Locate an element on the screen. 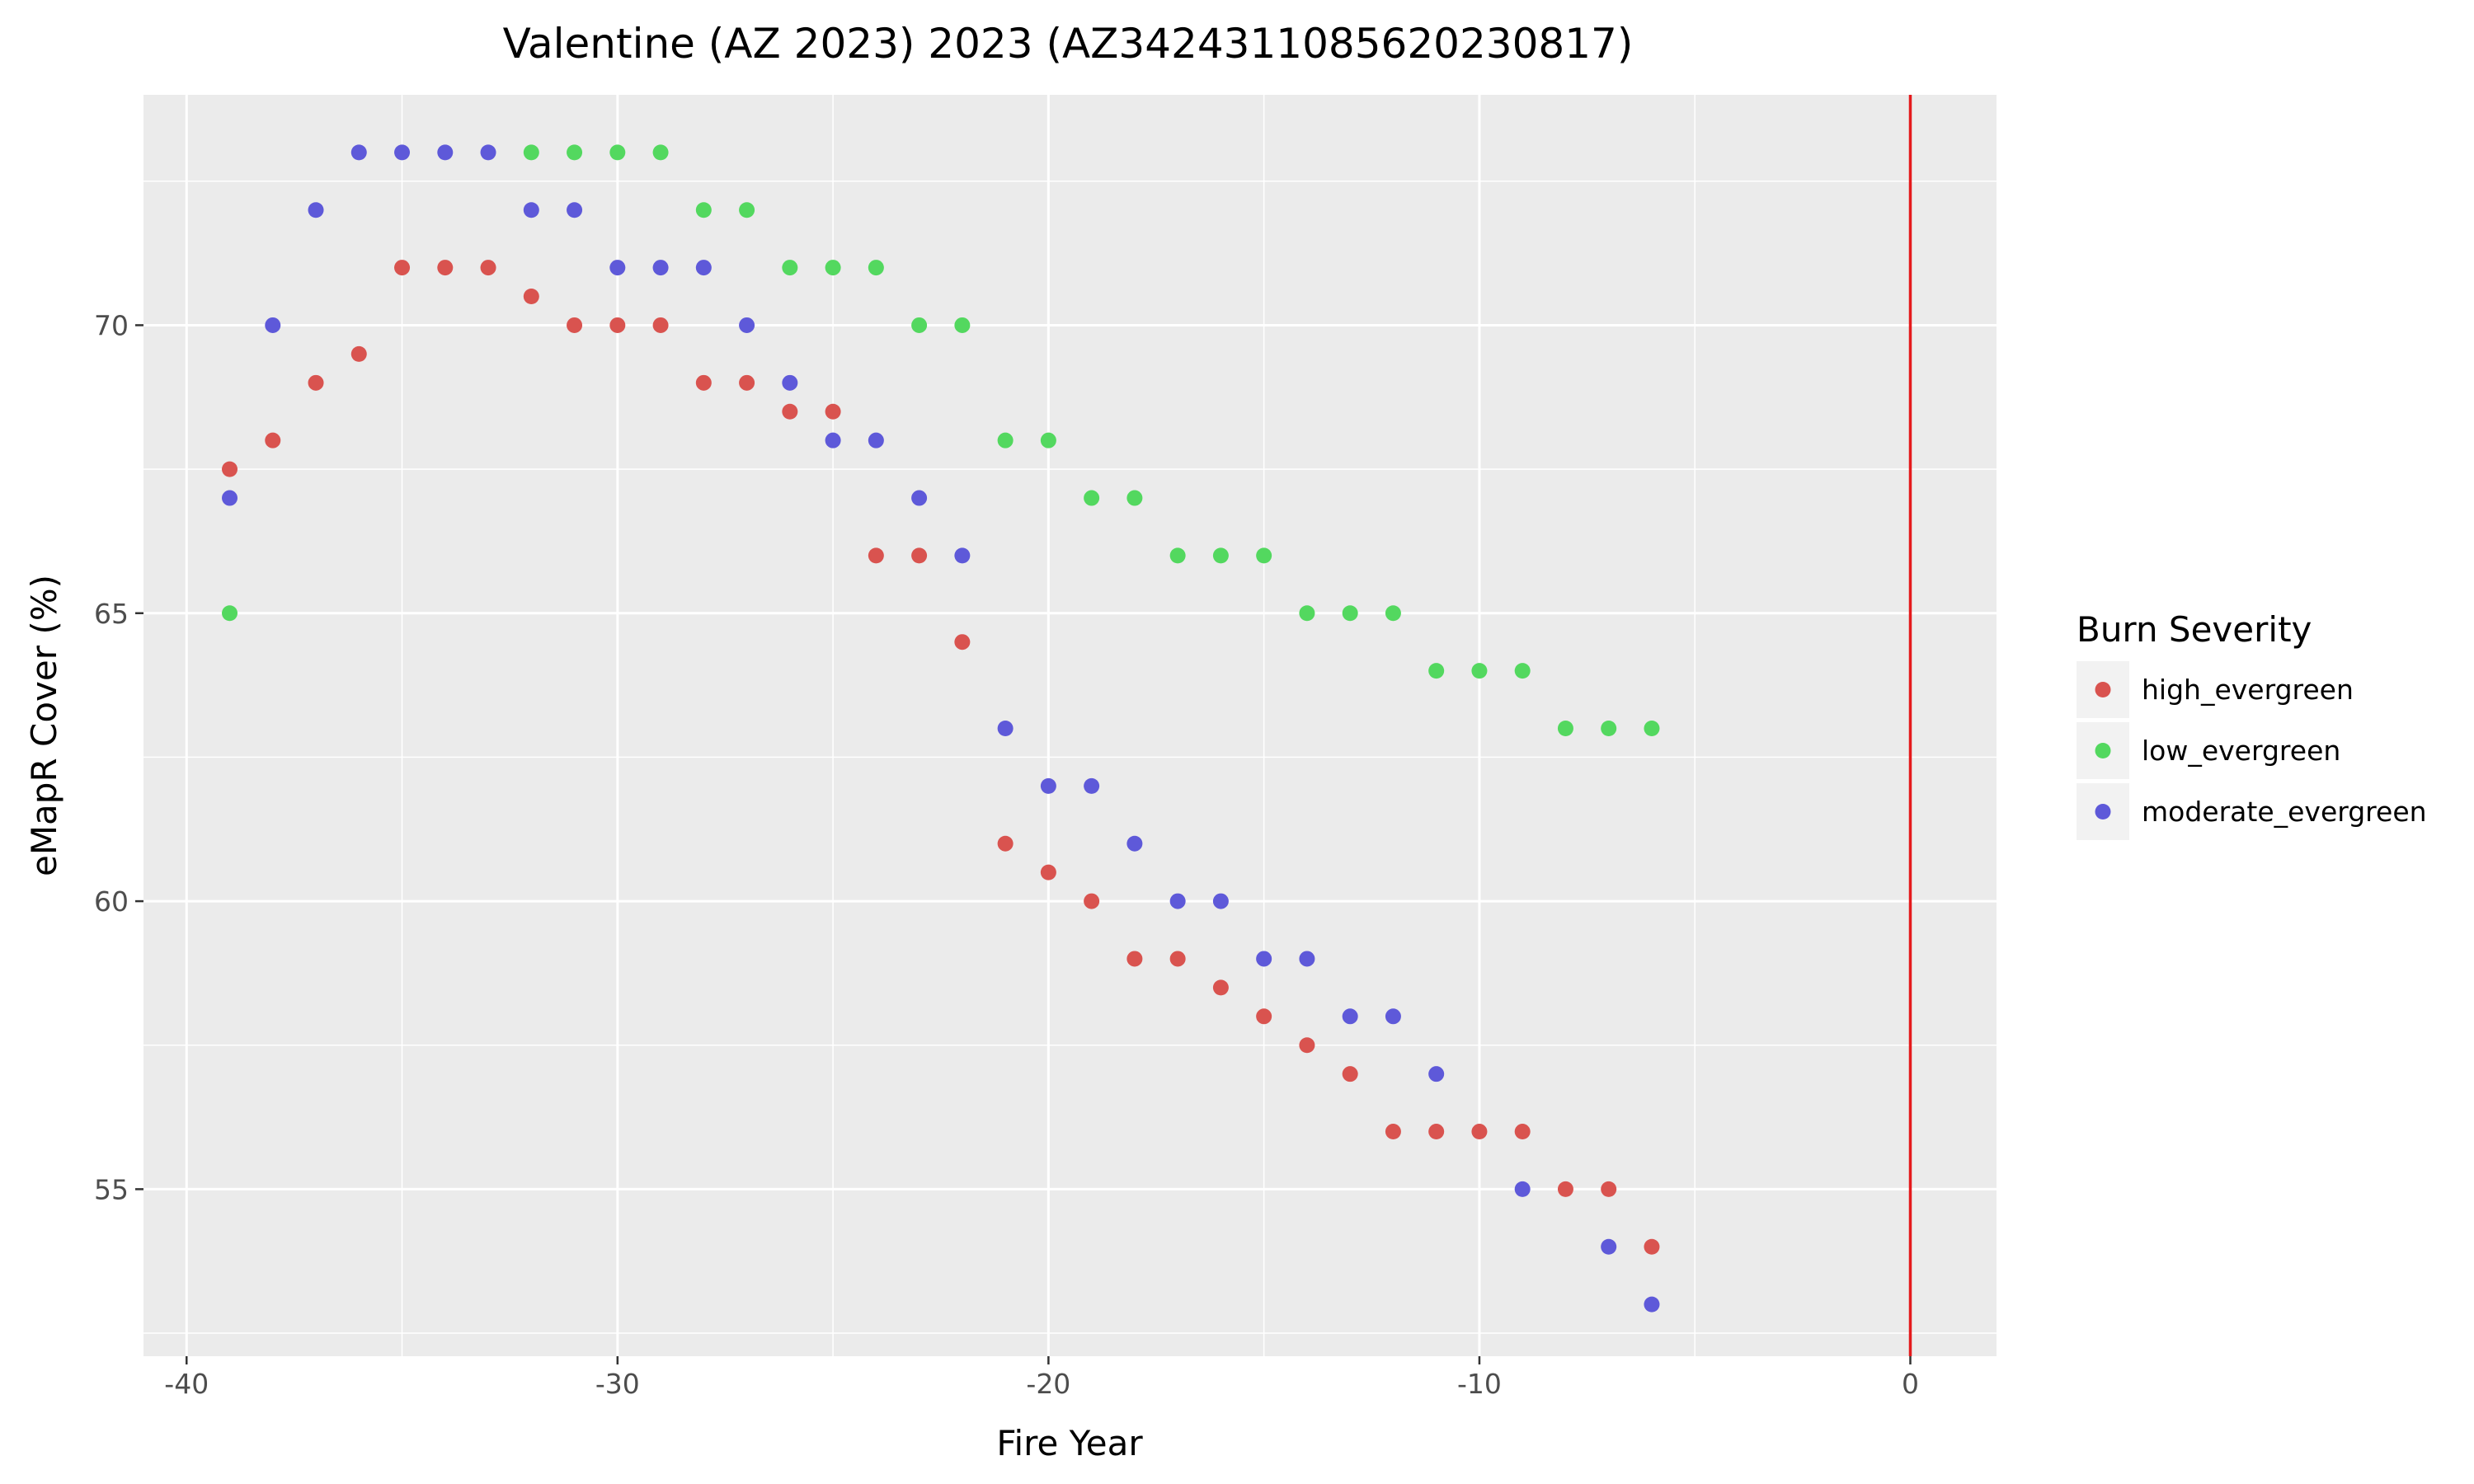 This screenshot has height=1484, width=2474. x-axis-title: Fire Year is located at coordinates (1069, 1443).